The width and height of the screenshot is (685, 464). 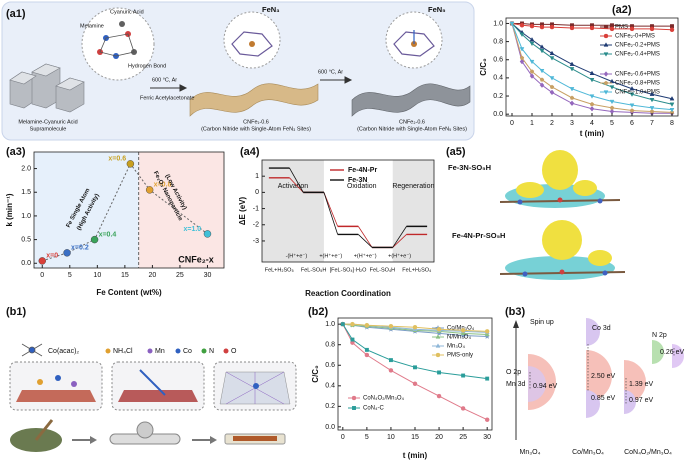 I want to click on prisms-part, so click(x=70, y=84).